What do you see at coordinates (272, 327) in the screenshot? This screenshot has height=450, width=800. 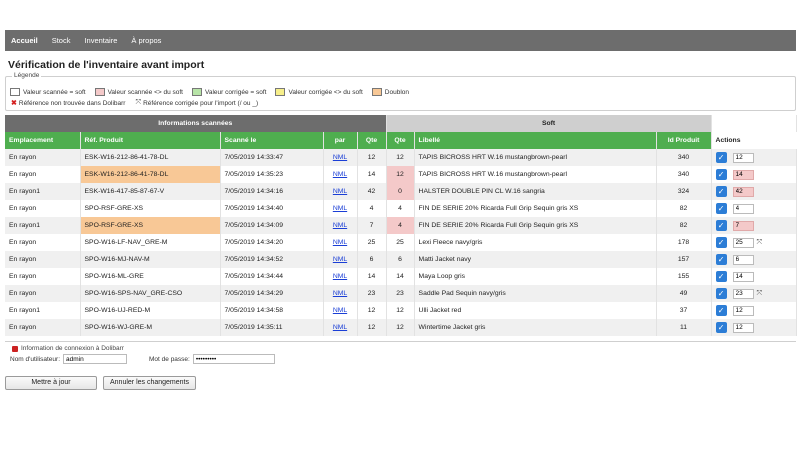 I see `cell-scanned: 7/05/2019 14:35:11` at bounding box center [272, 327].